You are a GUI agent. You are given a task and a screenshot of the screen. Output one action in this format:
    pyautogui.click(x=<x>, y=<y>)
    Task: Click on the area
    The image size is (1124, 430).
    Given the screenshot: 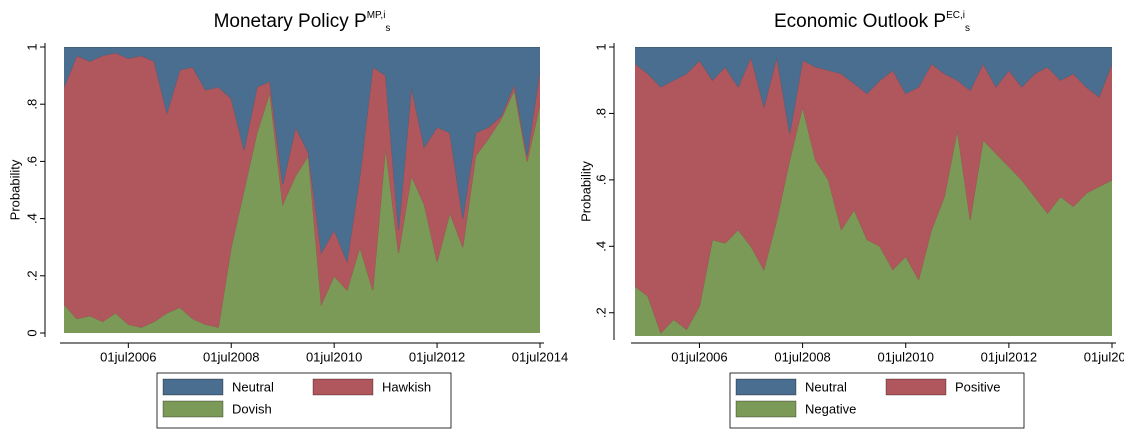 What is the action you would take?
    pyautogui.click(x=873, y=90)
    